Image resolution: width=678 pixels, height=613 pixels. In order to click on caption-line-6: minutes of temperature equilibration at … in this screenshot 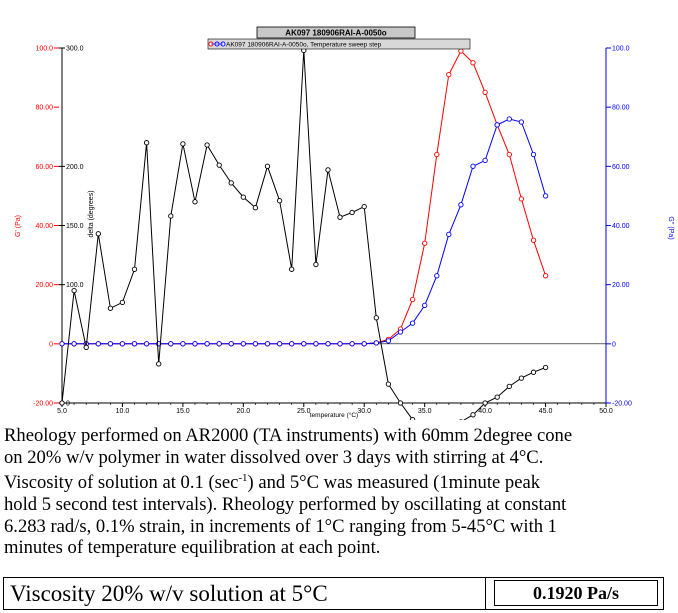, I will do `click(192, 548)`.